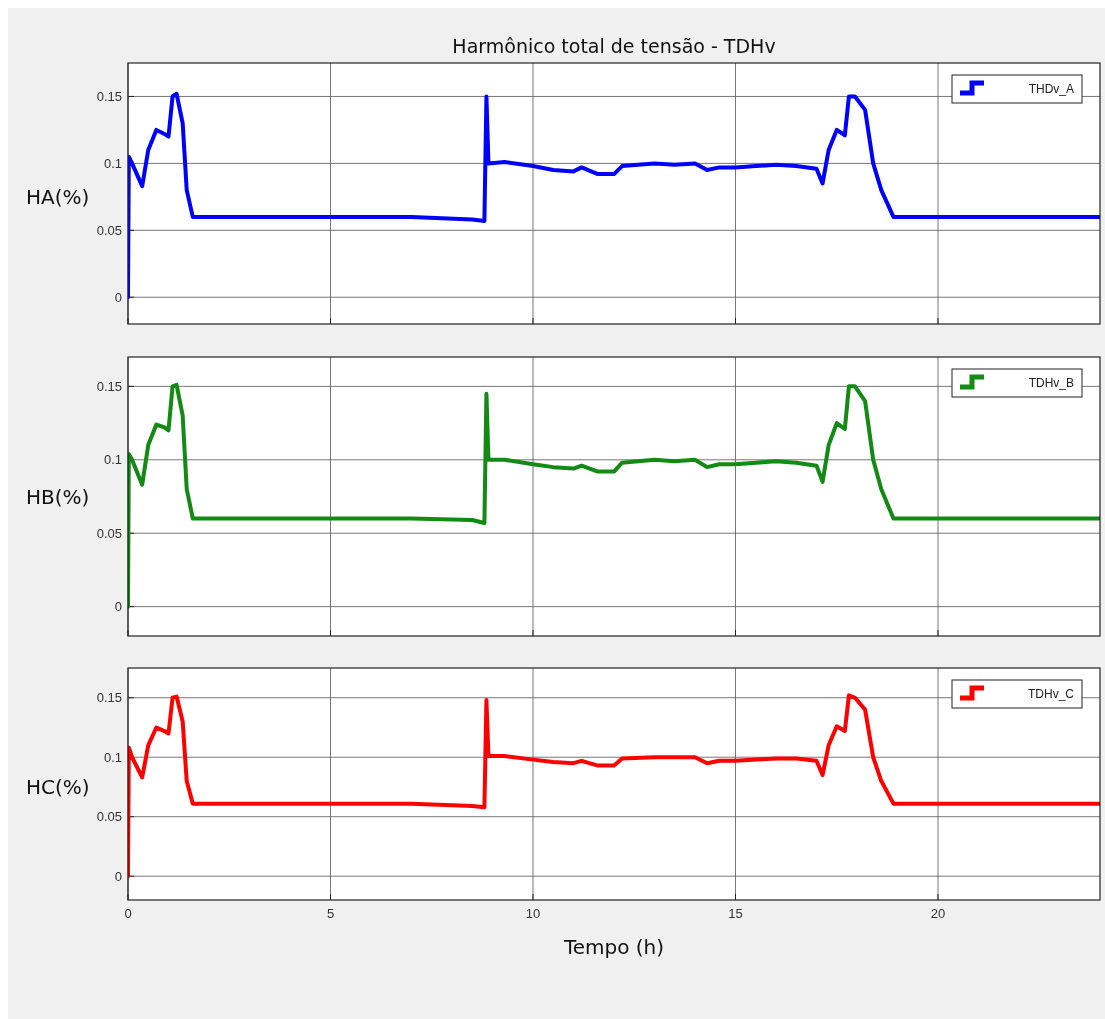 The height and width of the screenshot is (1019, 1105). Describe the element at coordinates (1017, 383) in the screenshot. I see `legend: TDHv_B` at that location.